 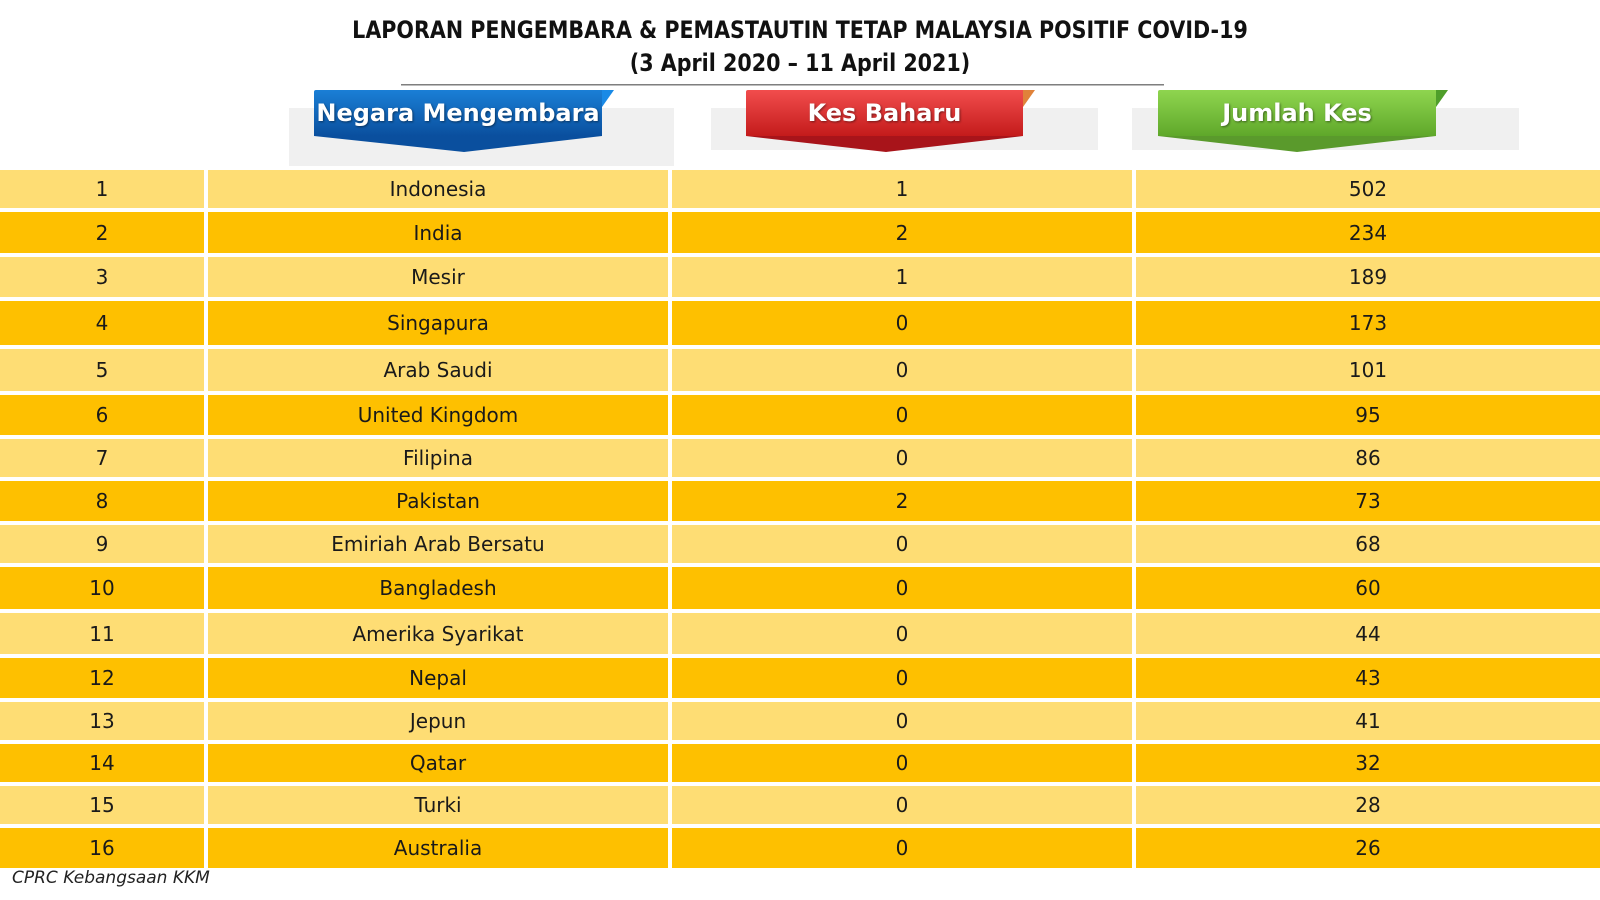 I want to click on row-number: 13, so click(x=104, y=721).